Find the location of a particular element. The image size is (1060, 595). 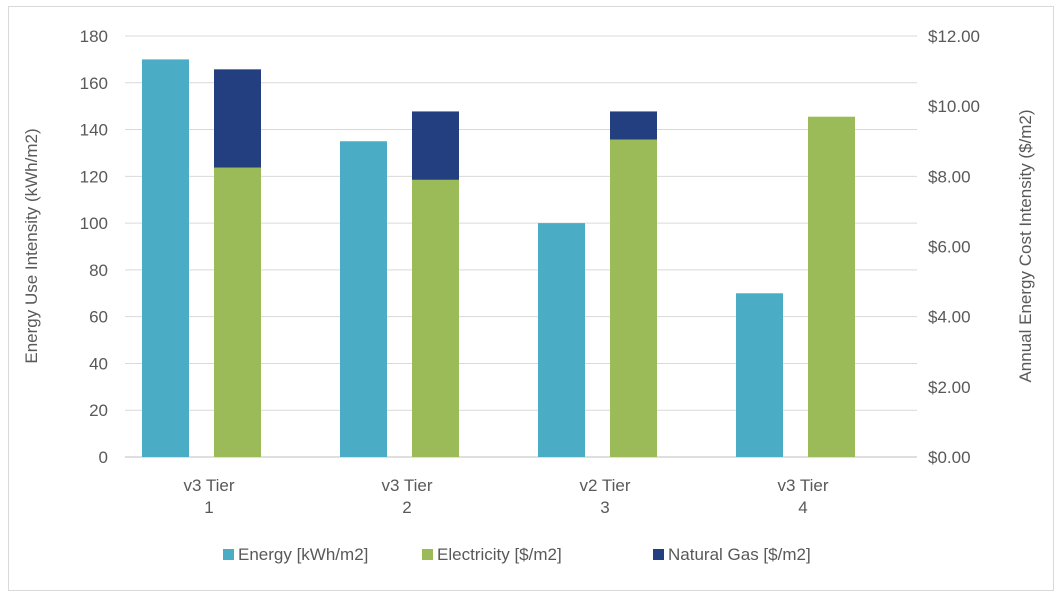

category-label: 3 is located at coordinates (604, 507).